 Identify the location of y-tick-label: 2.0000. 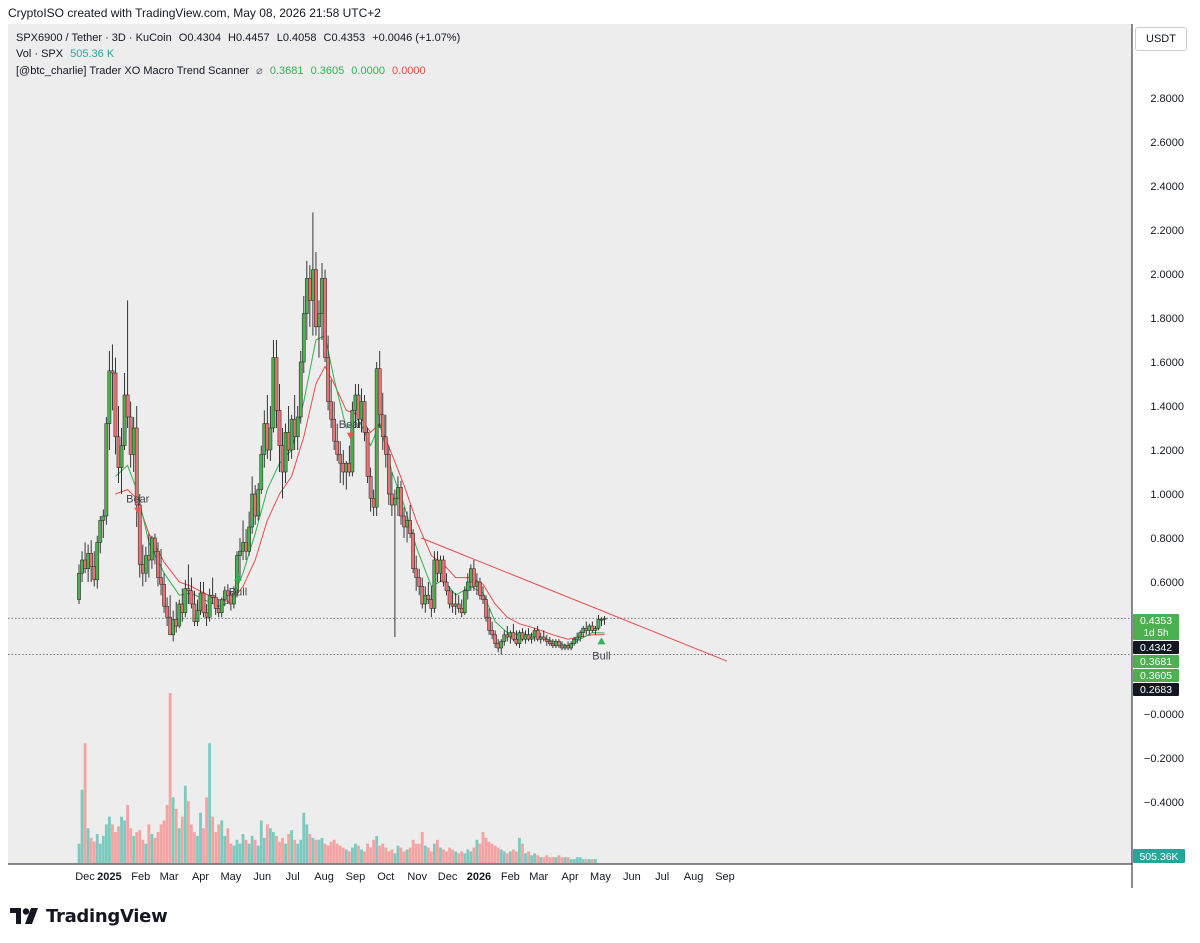
(1167, 275).